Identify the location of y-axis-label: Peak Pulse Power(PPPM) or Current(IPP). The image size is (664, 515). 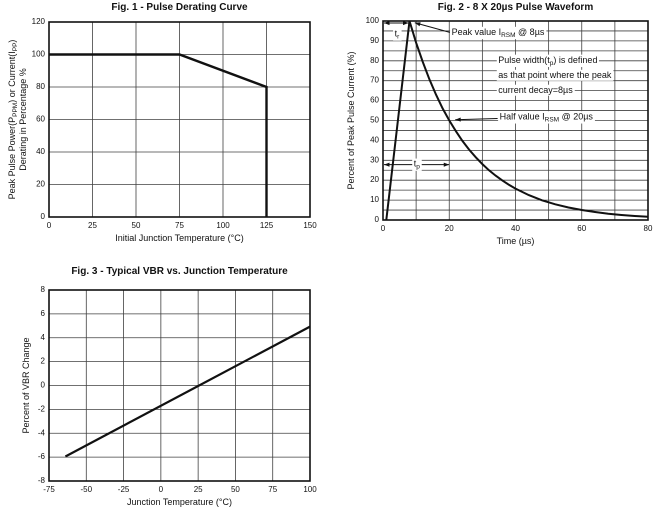
(12, 120).